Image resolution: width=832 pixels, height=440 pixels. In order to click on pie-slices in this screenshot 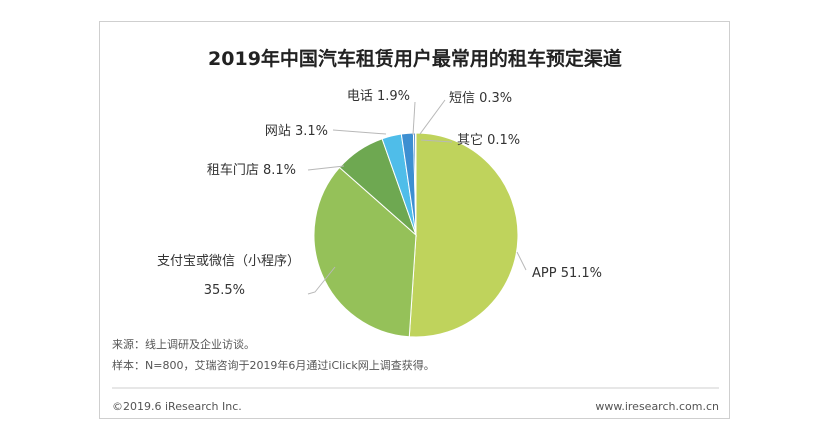, I will do `click(416, 235)`.